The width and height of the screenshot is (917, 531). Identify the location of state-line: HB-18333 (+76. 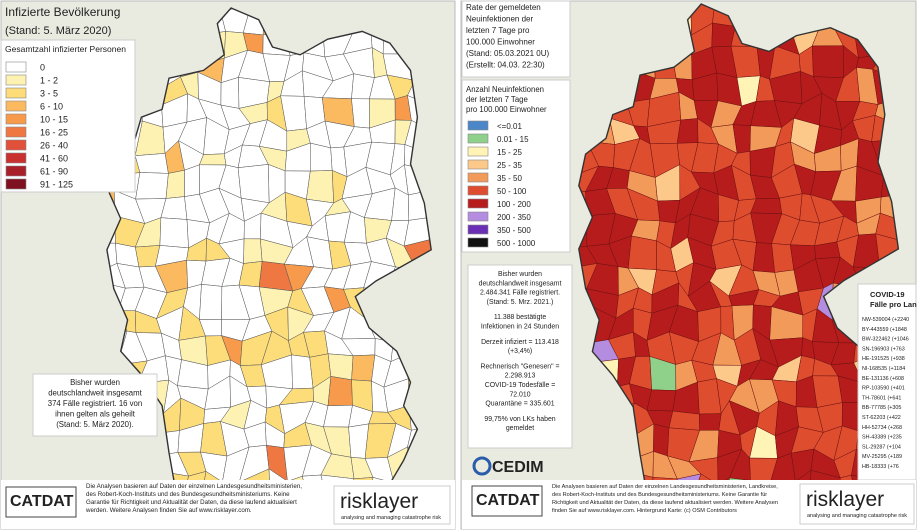
(880, 467).